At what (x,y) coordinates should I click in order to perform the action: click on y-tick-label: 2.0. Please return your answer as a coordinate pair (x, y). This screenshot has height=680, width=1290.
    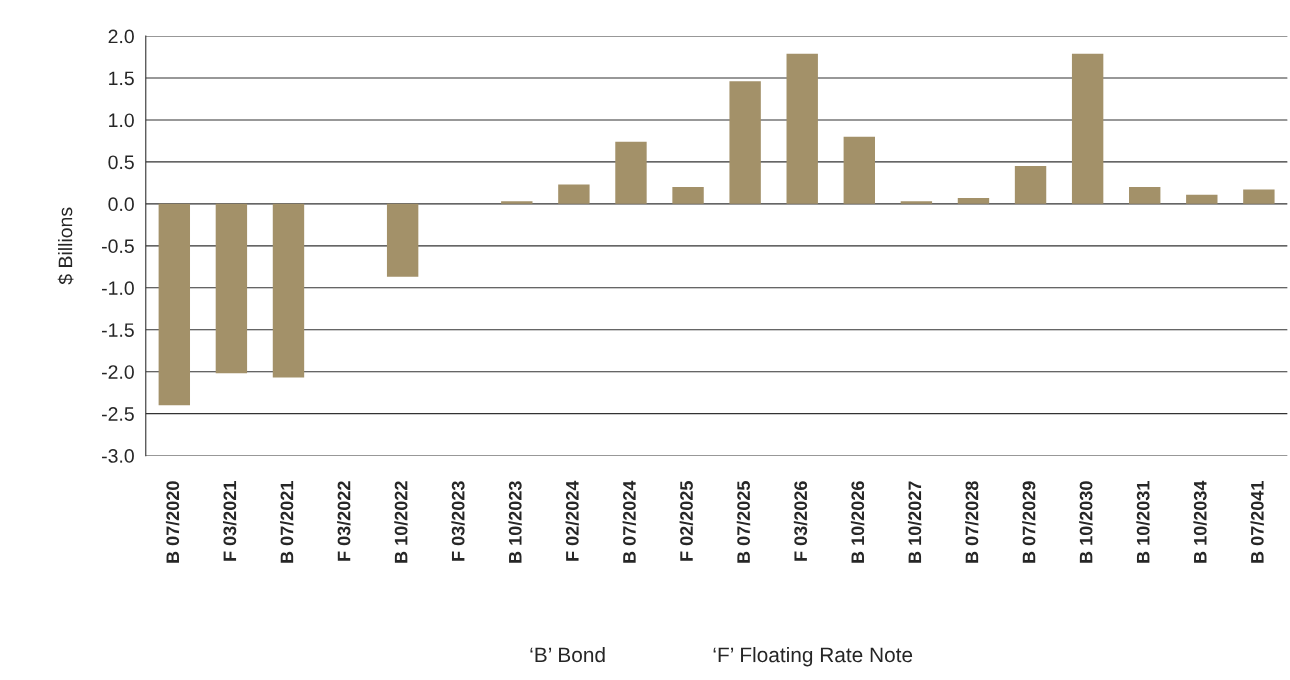
    Looking at the image, I should click on (121, 36).